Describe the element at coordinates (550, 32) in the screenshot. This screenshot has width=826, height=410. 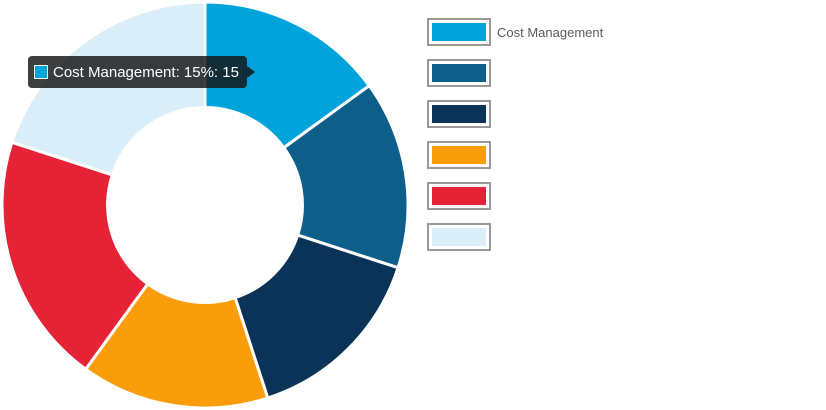
I see `legend-label: Cost Management` at that location.